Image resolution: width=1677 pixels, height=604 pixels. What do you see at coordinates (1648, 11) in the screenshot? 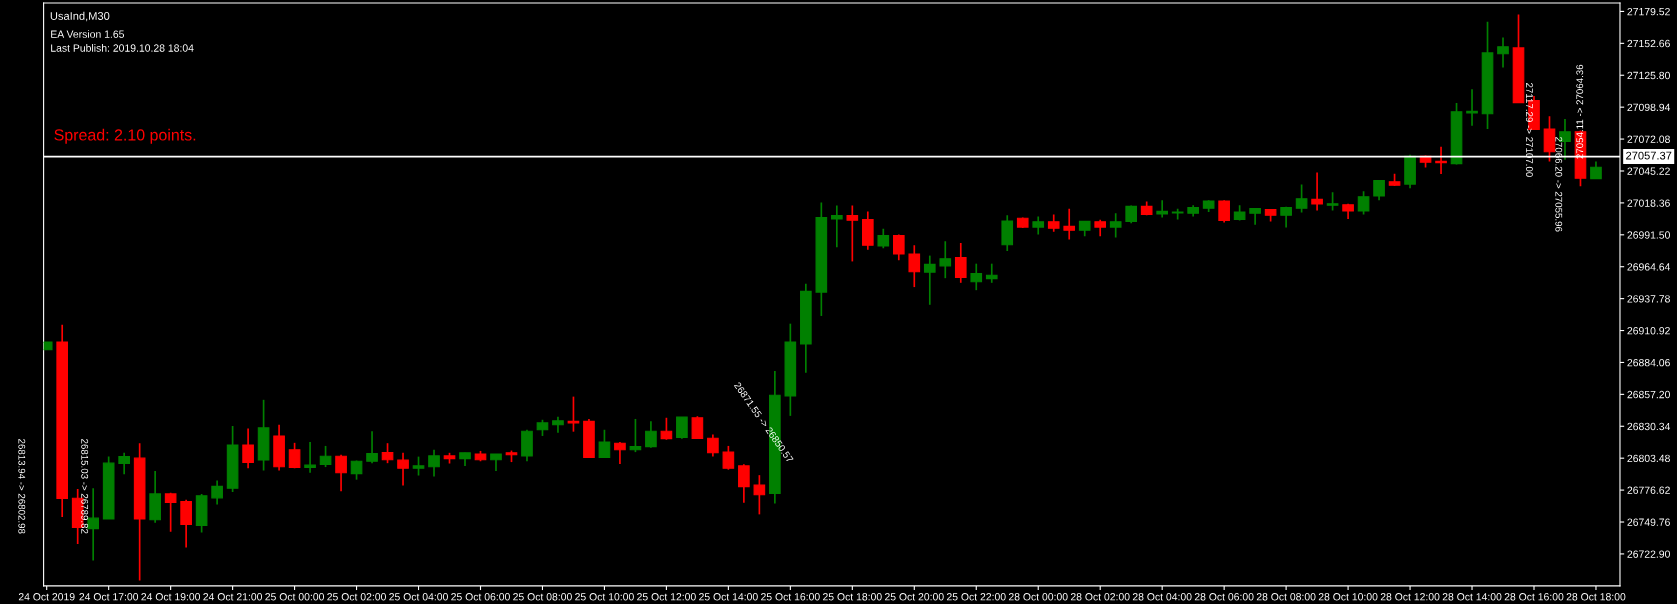
I see `y-tick-label: 27179.52` at bounding box center [1648, 11].